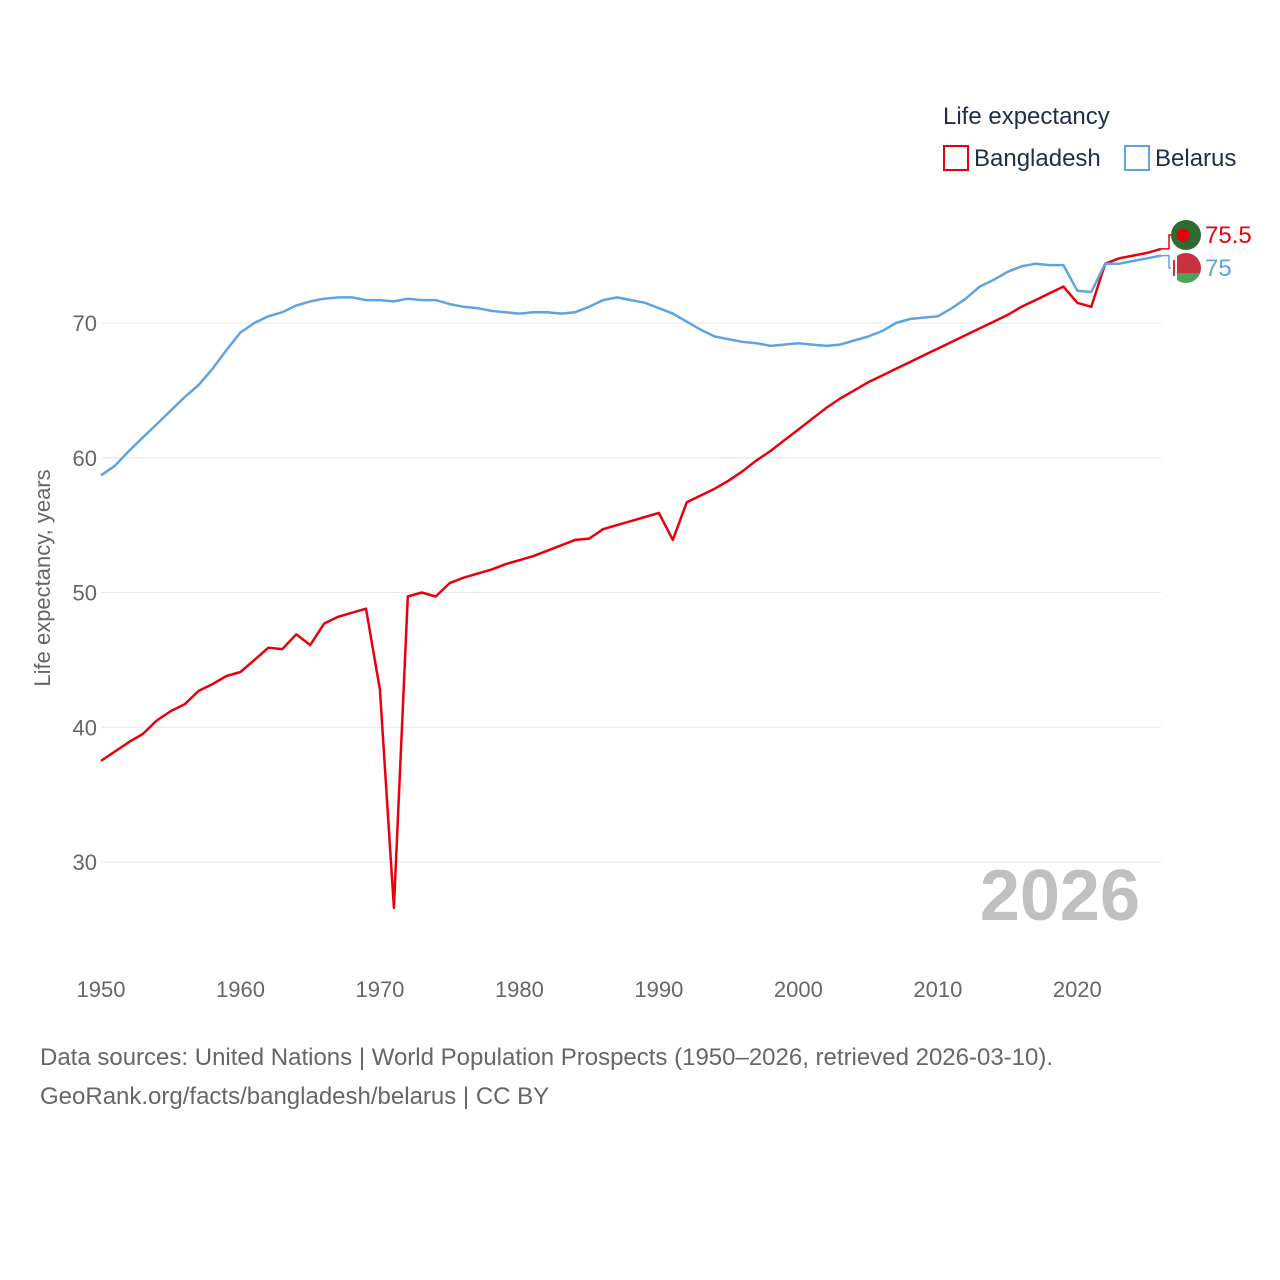 The image size is (1280, 1280). Describe the element at coordinates (1026, 116) in the screenshot. I see `legend-title: Life expectancy` at that location.